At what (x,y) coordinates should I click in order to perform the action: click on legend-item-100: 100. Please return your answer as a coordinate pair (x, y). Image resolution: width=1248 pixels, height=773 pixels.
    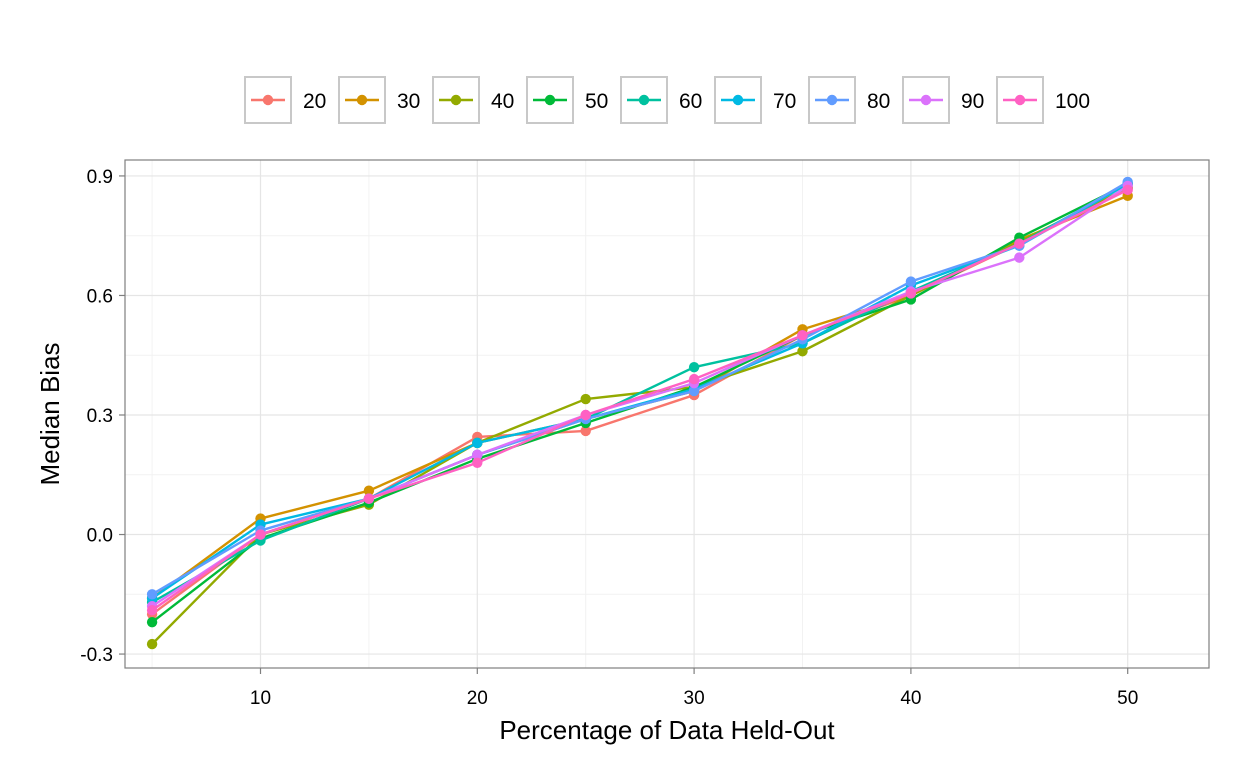
    Looking at the image, I should click on (1043, 100).